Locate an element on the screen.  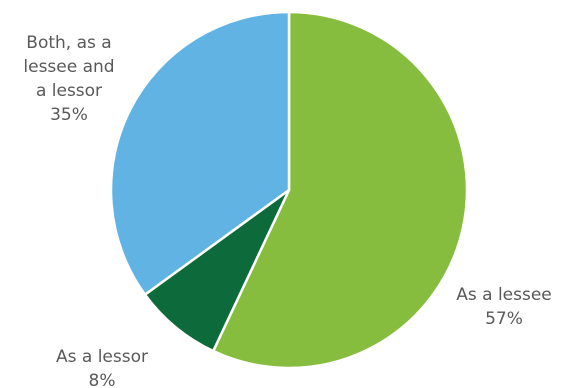
slice-name-line-2-0: Both, as a is located at coordinates (68, 43).